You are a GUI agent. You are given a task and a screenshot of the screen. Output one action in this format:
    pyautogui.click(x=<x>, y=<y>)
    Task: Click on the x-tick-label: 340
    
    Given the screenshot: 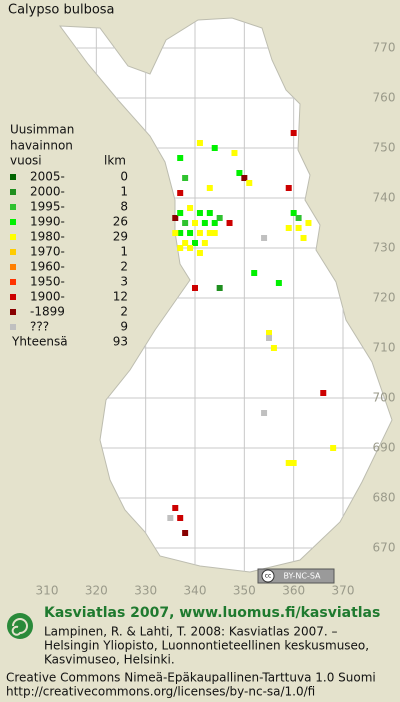 What is the action you would take?
    pyautogui.click(x=195, y=591)
    